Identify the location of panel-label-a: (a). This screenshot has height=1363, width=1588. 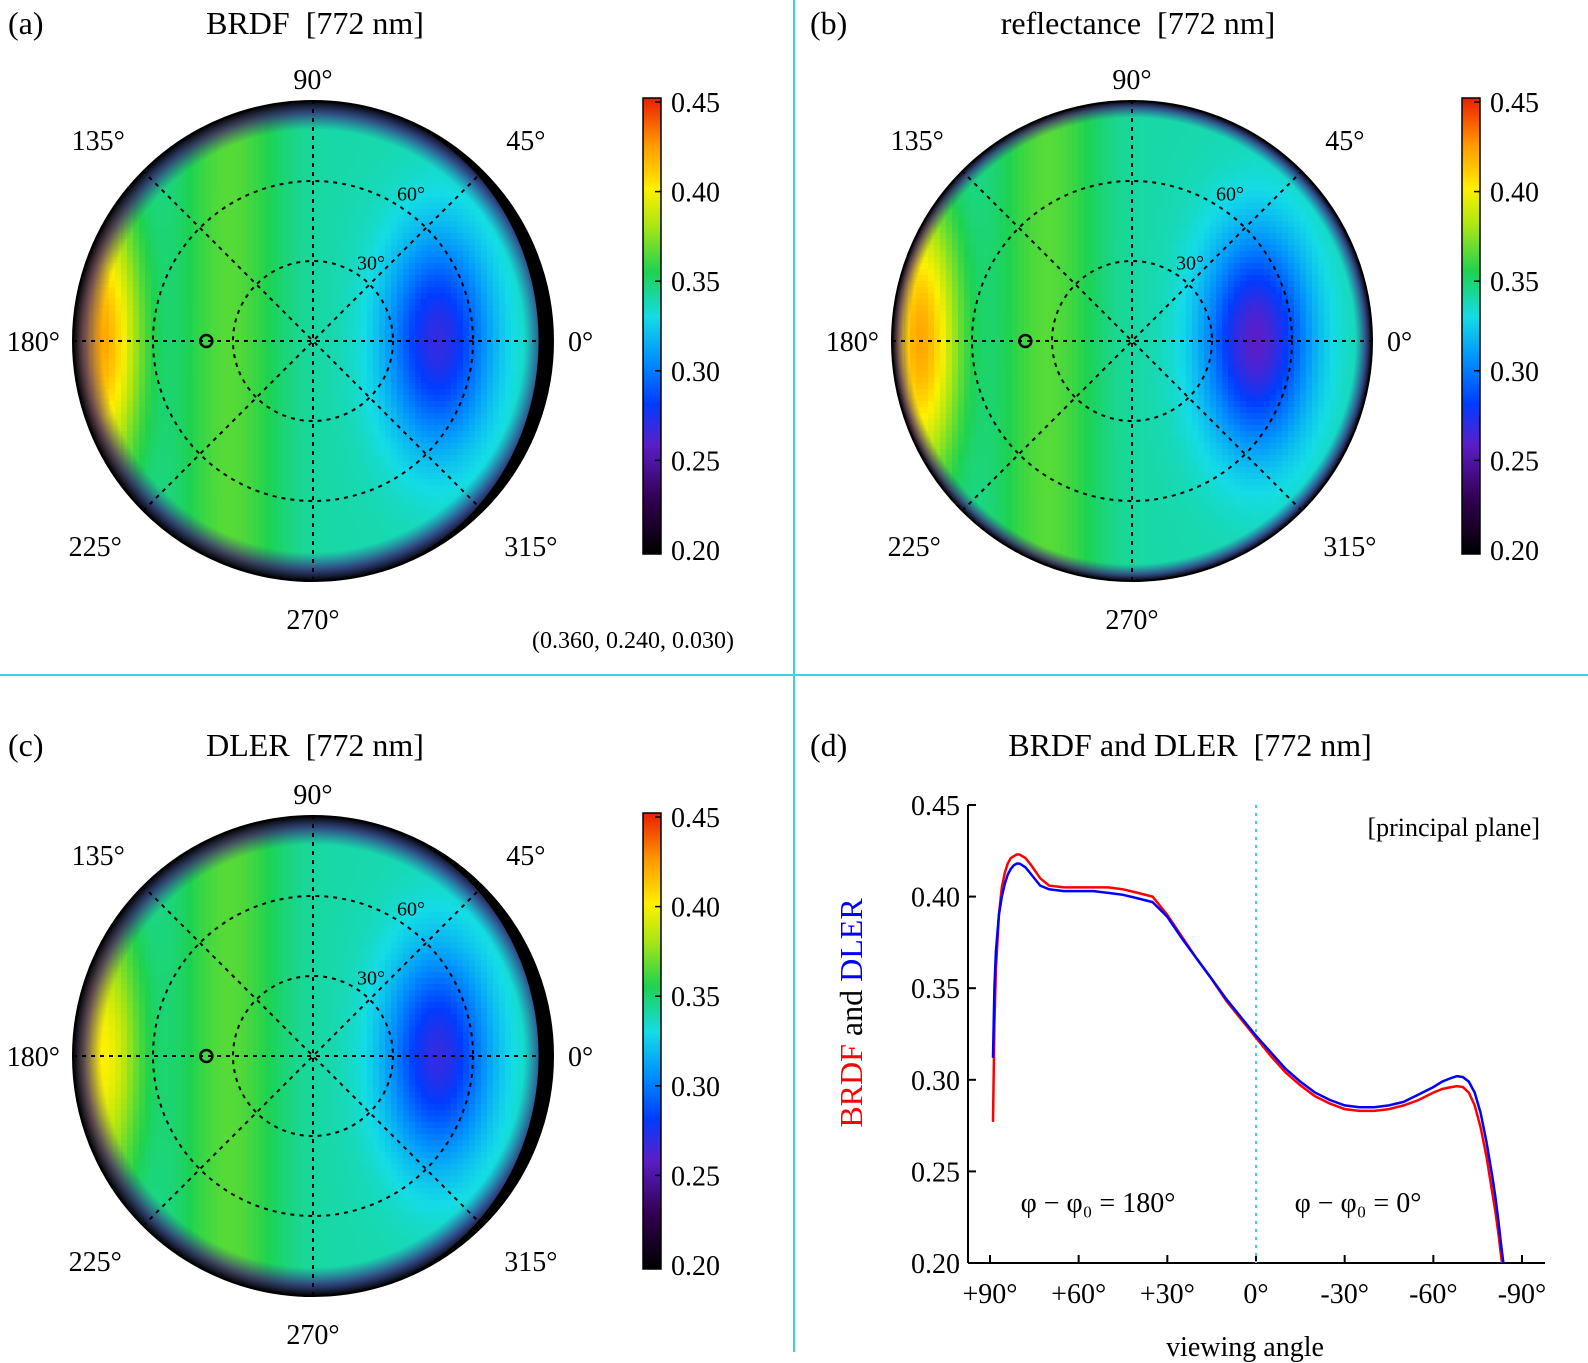
(26, 23).